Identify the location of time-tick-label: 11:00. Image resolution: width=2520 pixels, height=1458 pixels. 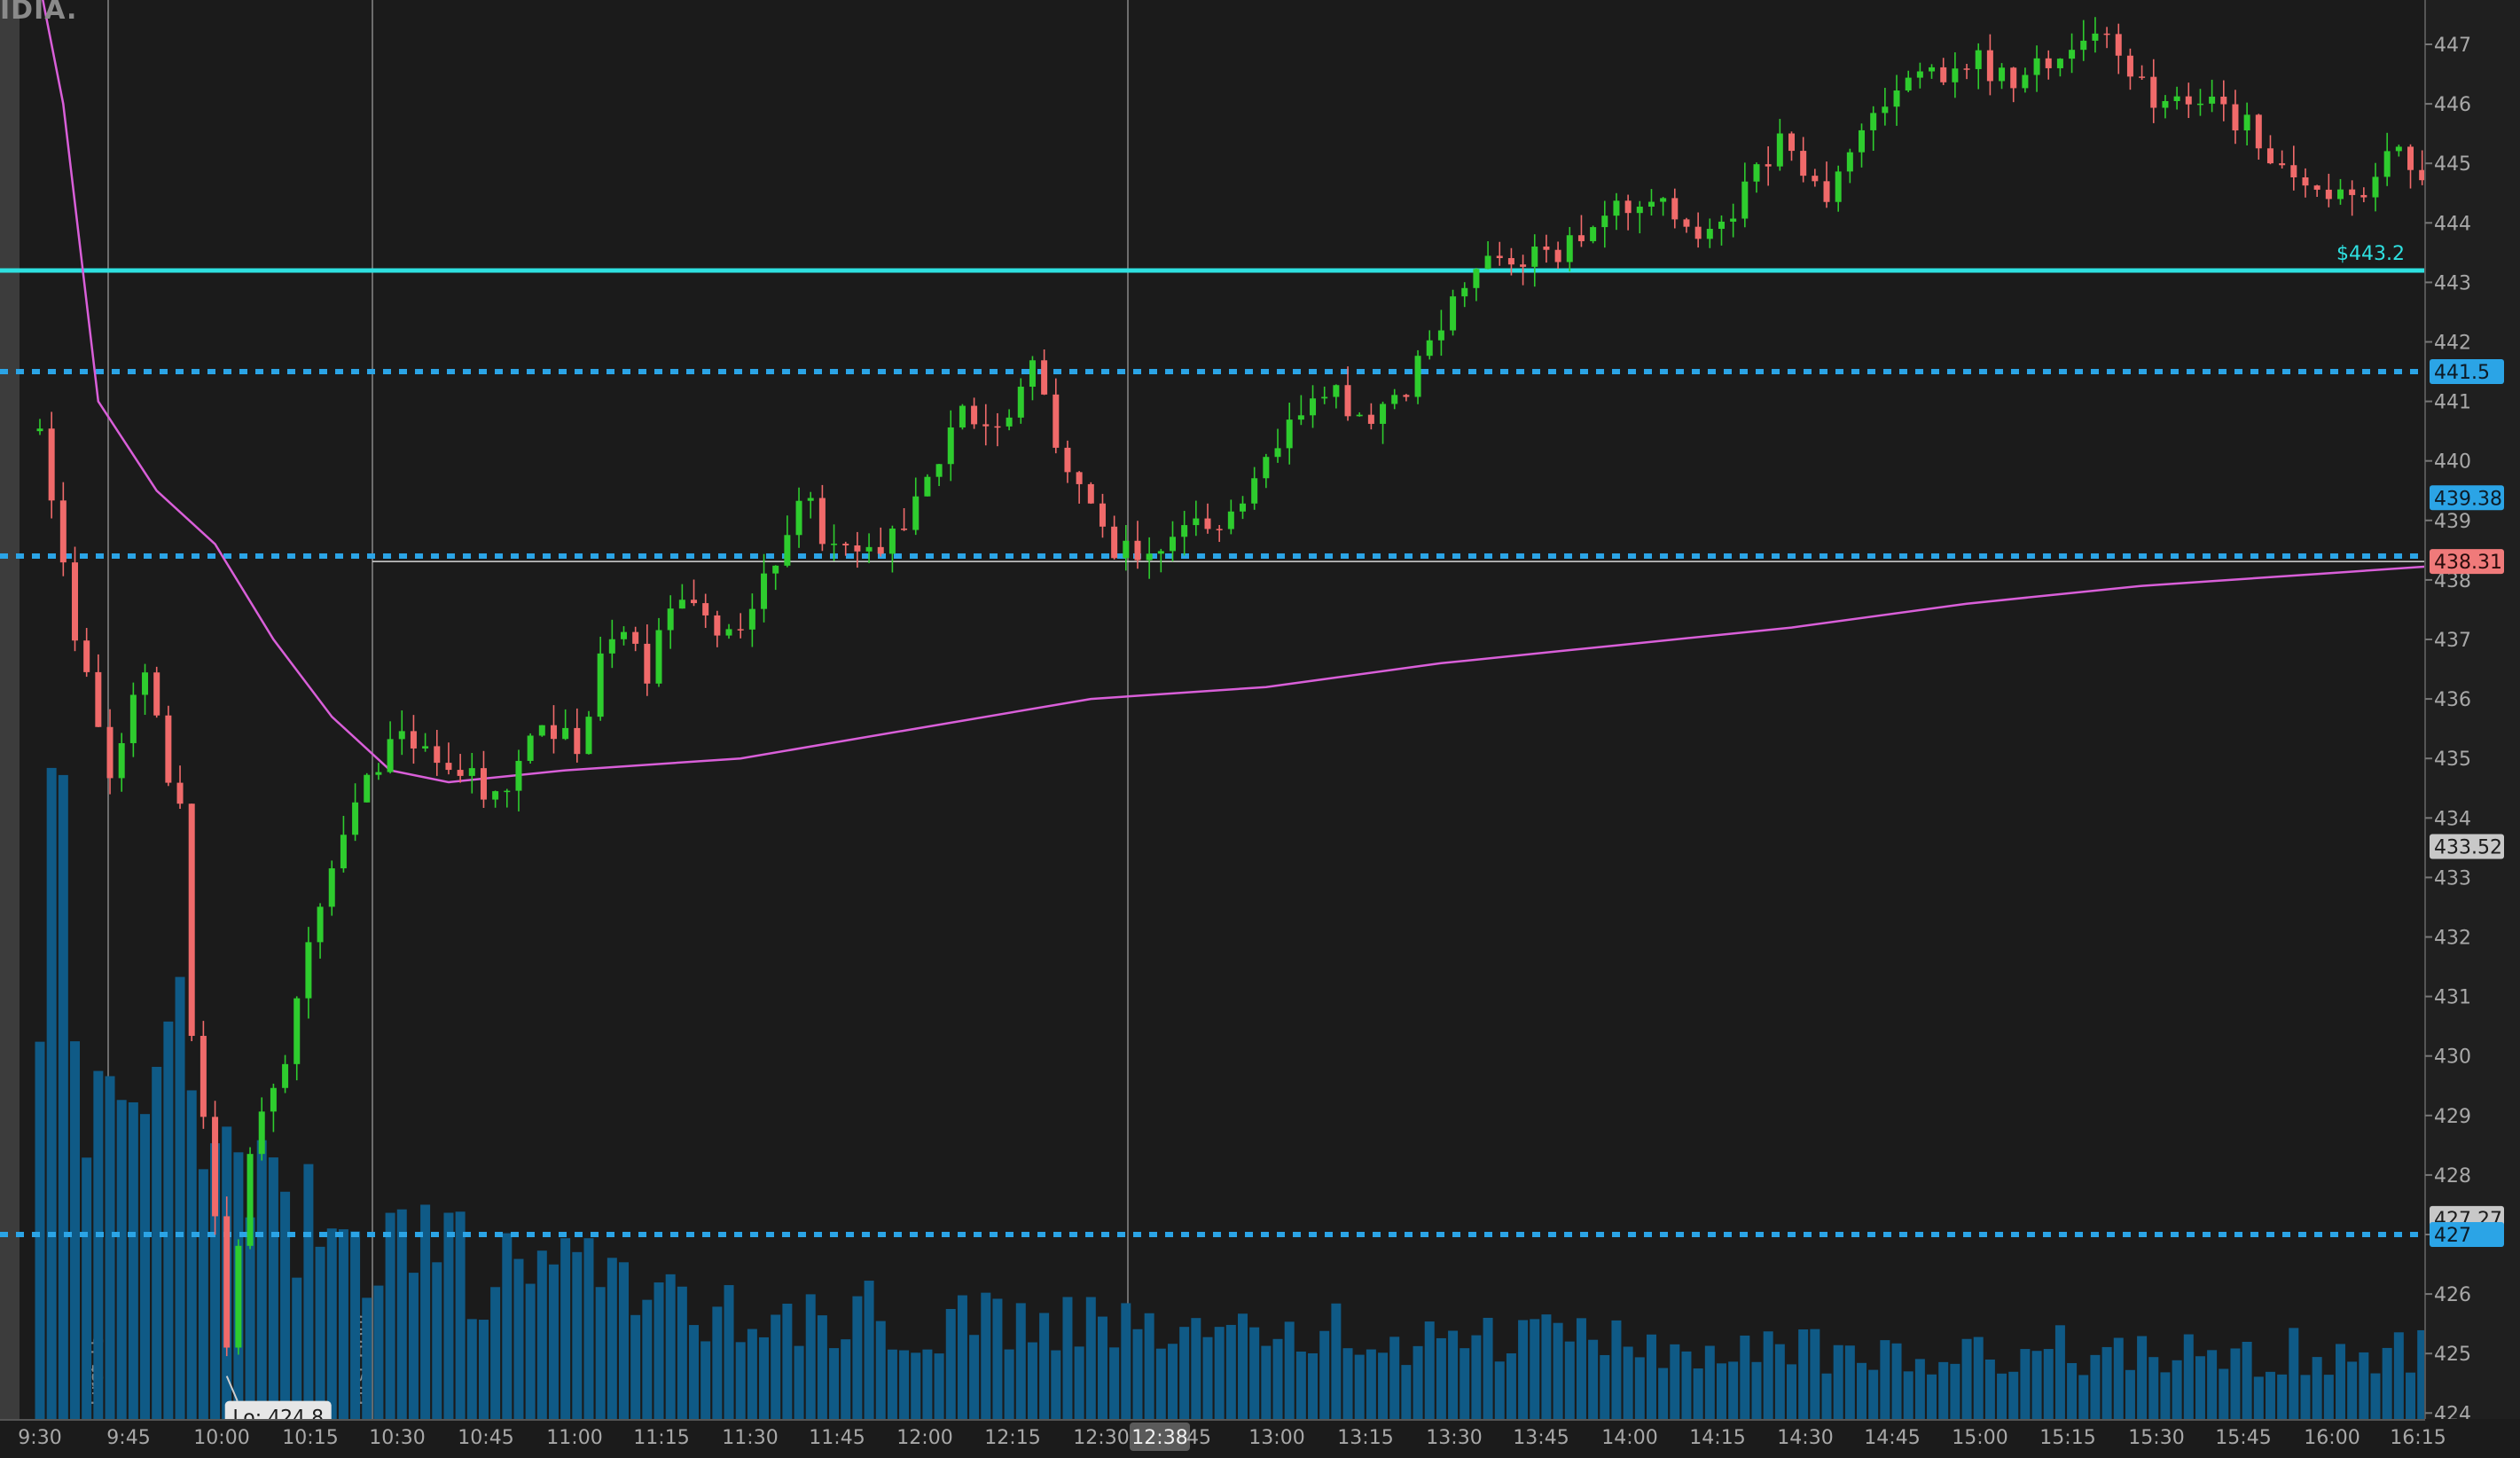
(574, 1438).